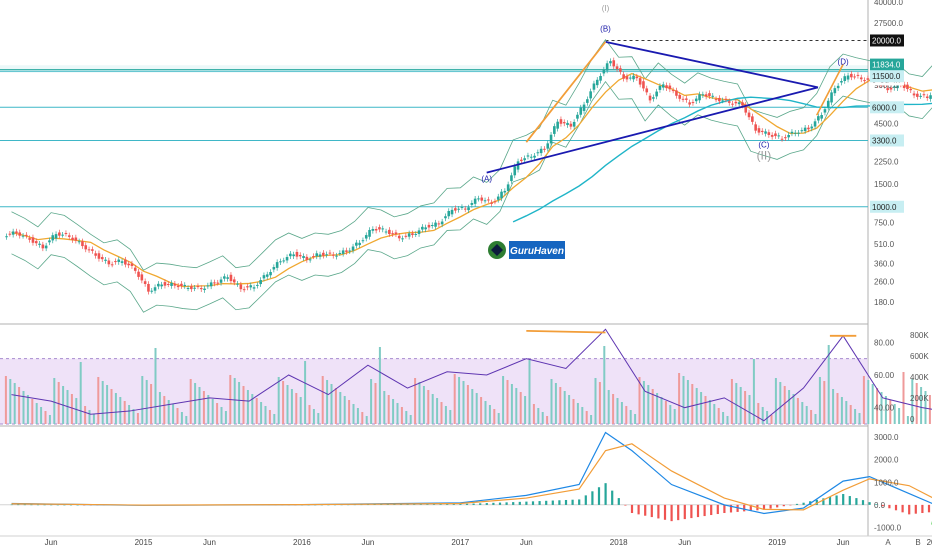 This screenshot has width=932, height=555. Describe the element at coordinates (912, 419) in the screenshot. I see `volume-tick-label: 0` at that location.